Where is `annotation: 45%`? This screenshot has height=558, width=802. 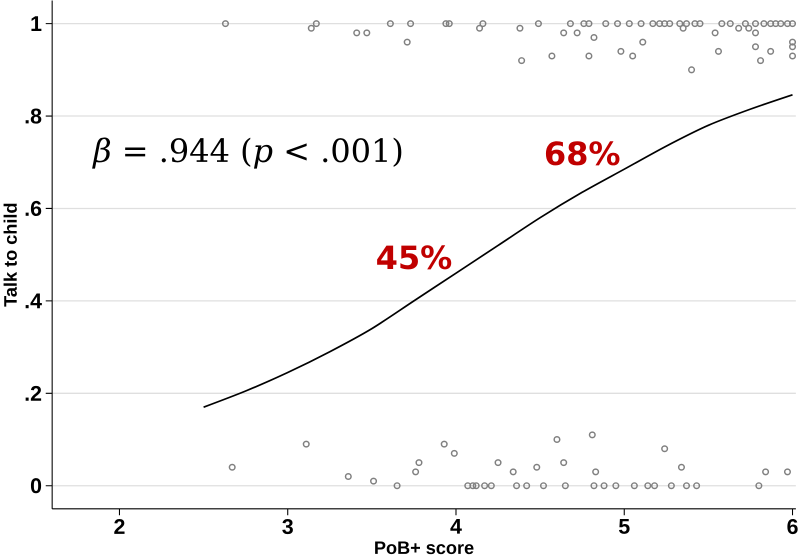
annotation: 45% is located at coordinates (414, 257).